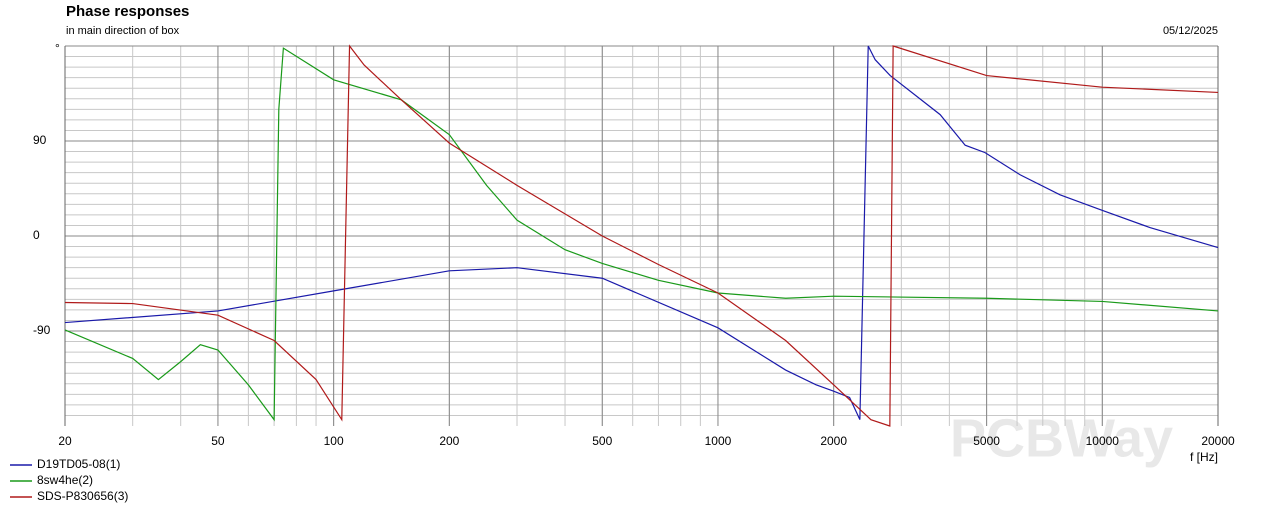 The height and width of the screenshot is (511, 1273). Describe the element at coordinates (1103, 441) in the screenshot. I see `x-tick-label: 10000` at that location.